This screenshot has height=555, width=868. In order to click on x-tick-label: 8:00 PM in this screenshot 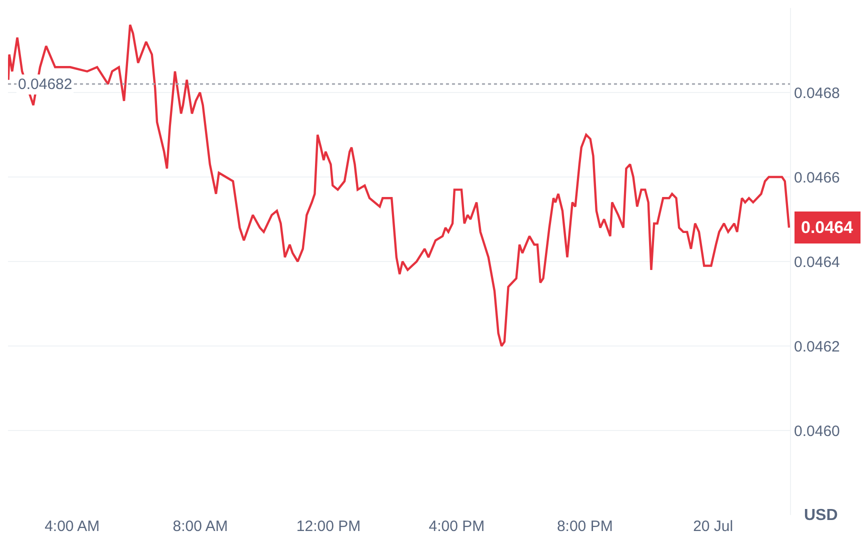, I will do `click(584, 526)`.